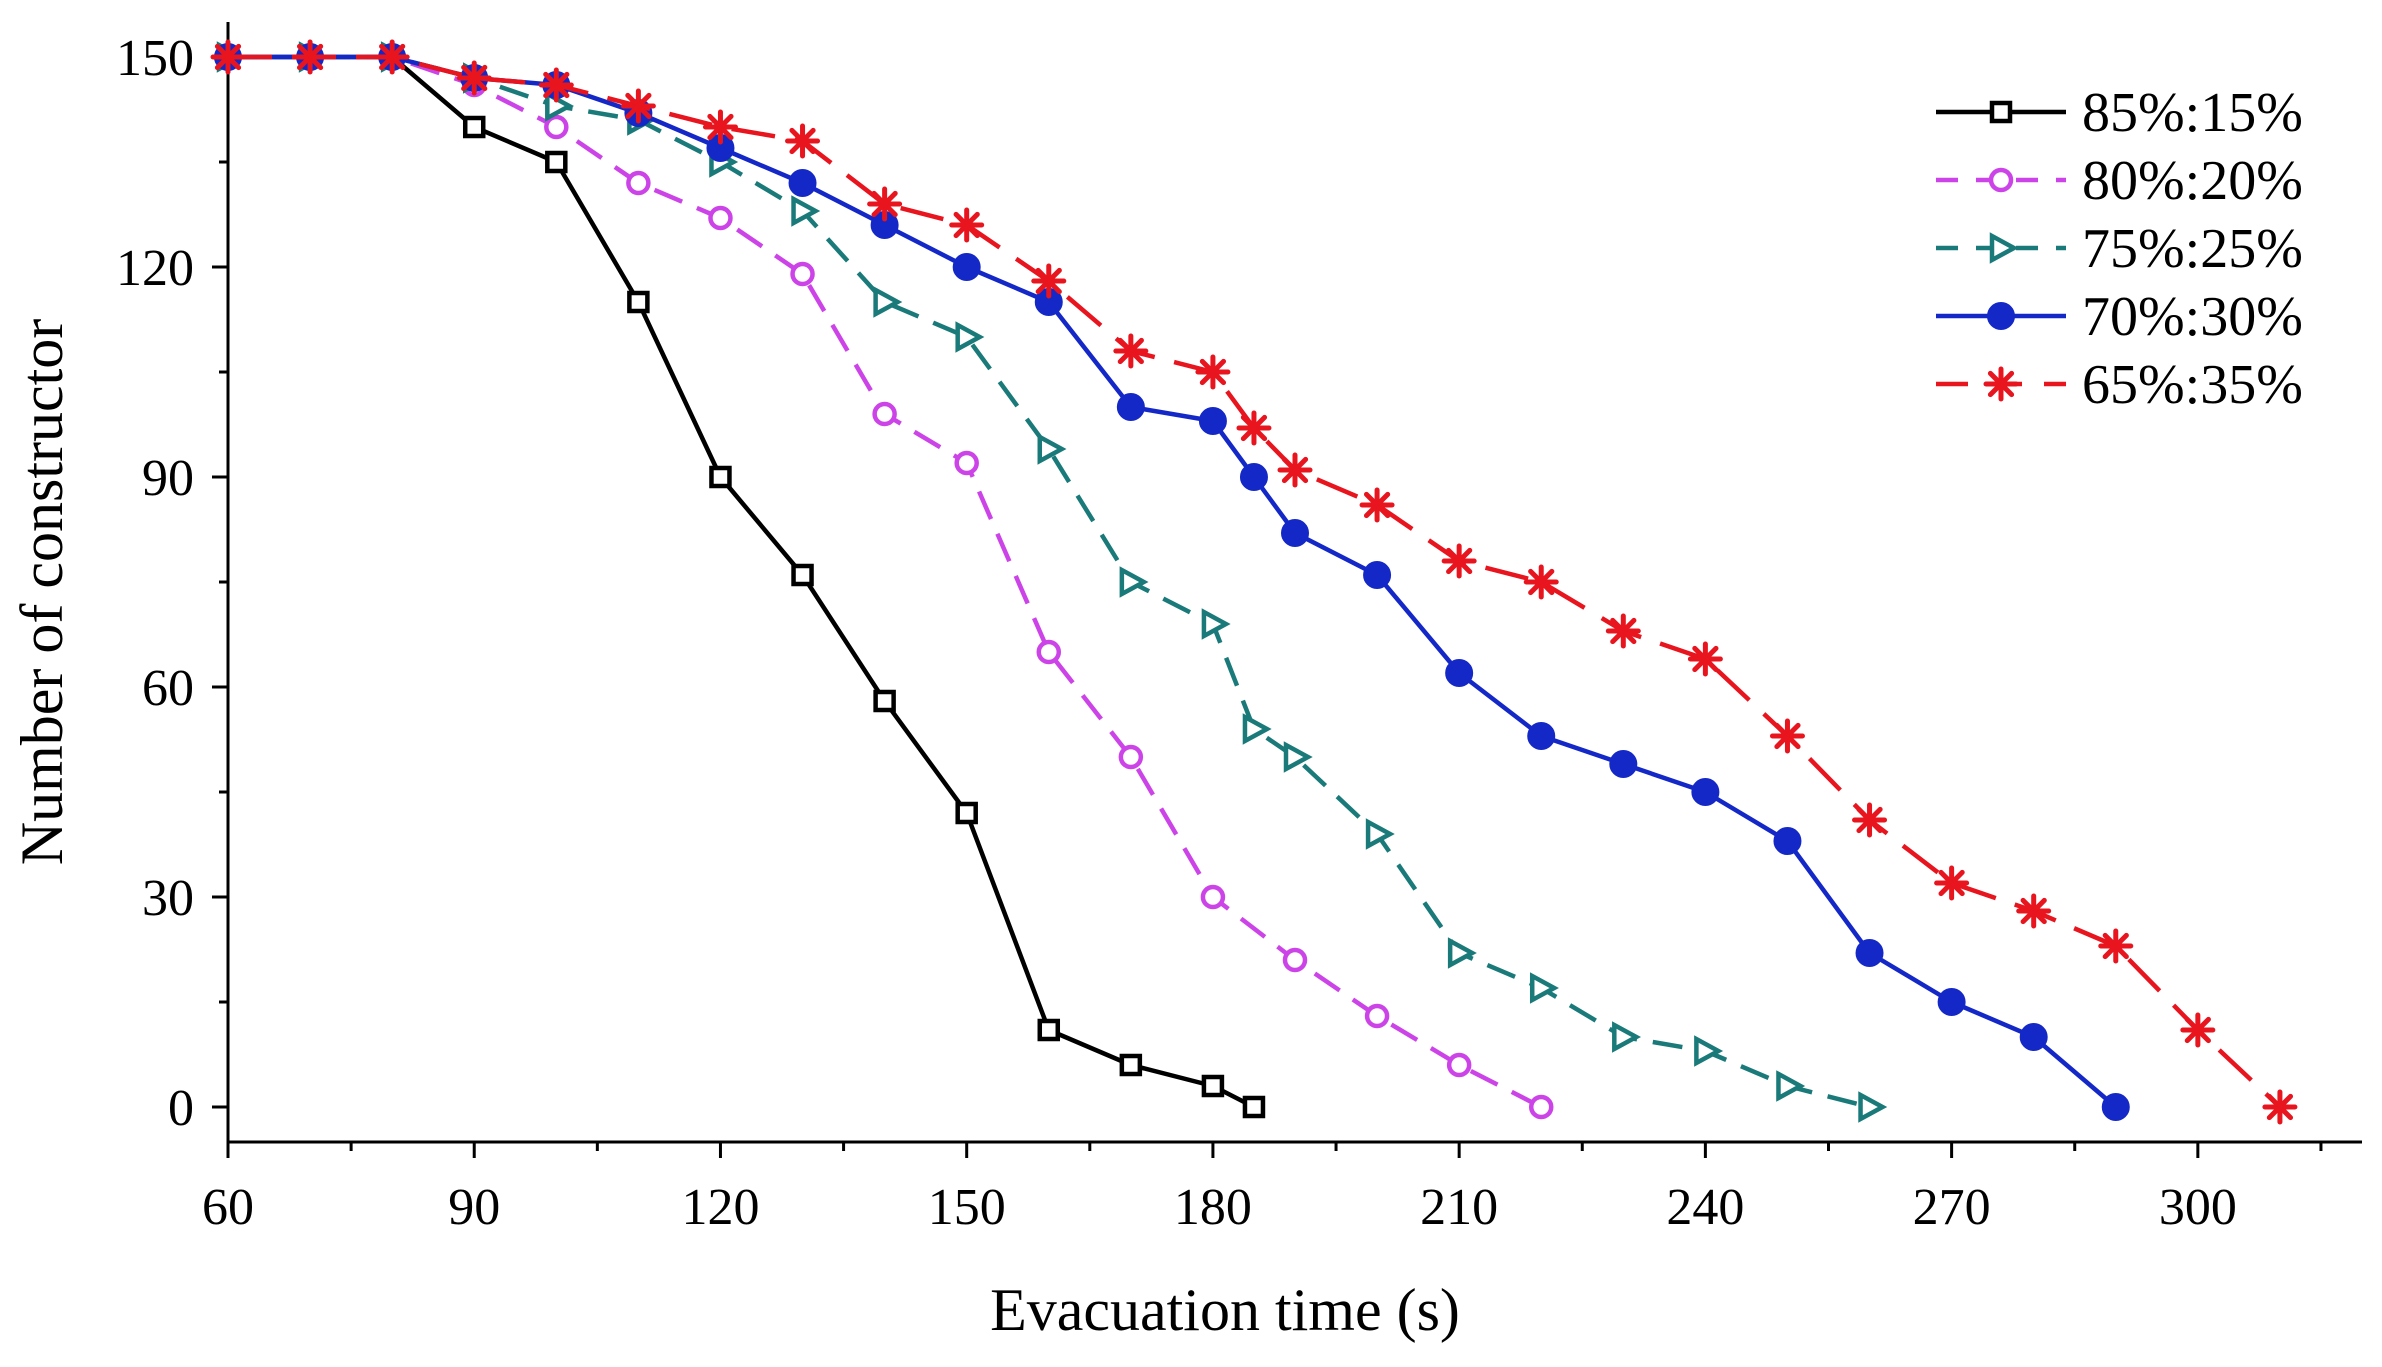  I want to click on legend-label: 65%:35%, so click(2192, 385).